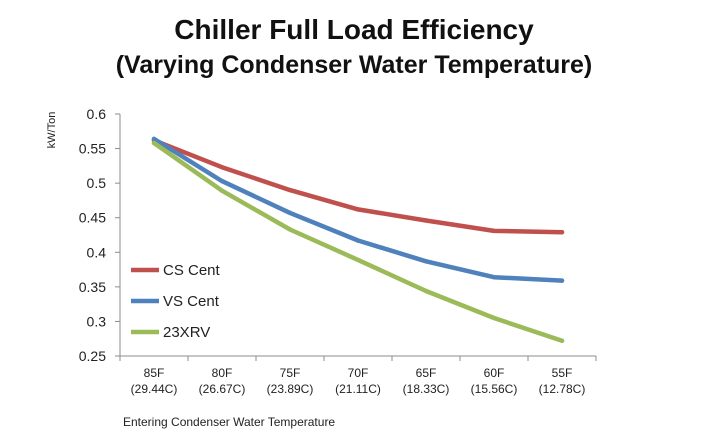 The image size is (708, 439). I want to click on y-axis-label: kW/Ton, so click(52, 130).